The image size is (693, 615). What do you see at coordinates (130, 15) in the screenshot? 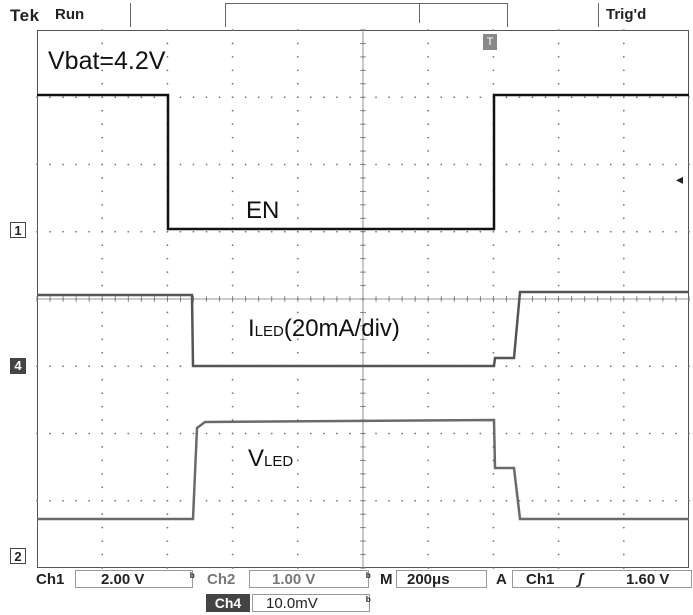
I see `status-divider` at bounding box center [130, 15].